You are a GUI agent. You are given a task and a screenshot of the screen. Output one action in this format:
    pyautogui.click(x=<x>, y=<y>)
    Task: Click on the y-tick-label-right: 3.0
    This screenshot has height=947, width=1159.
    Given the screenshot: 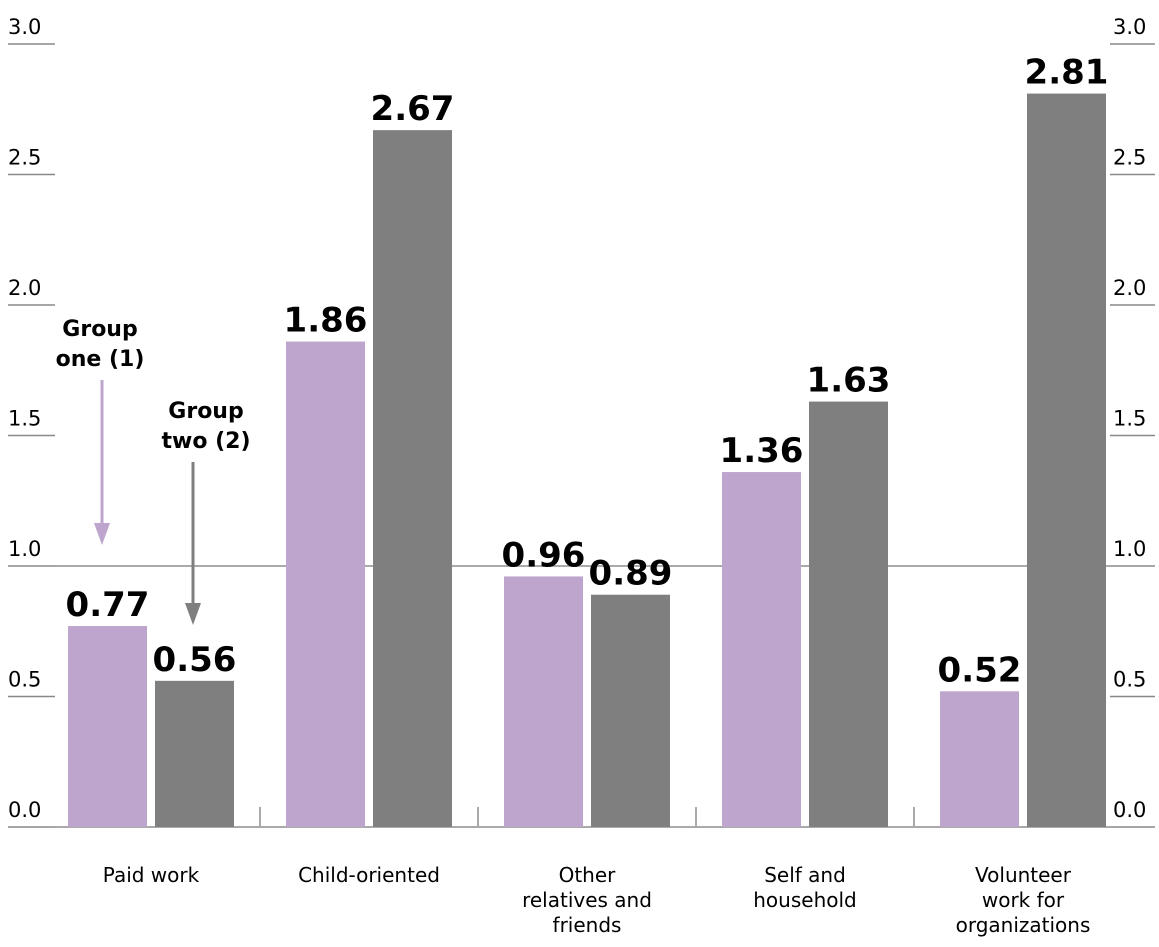 What is the action you would take?
    pyautogui.click(x=1129, y=27)
    